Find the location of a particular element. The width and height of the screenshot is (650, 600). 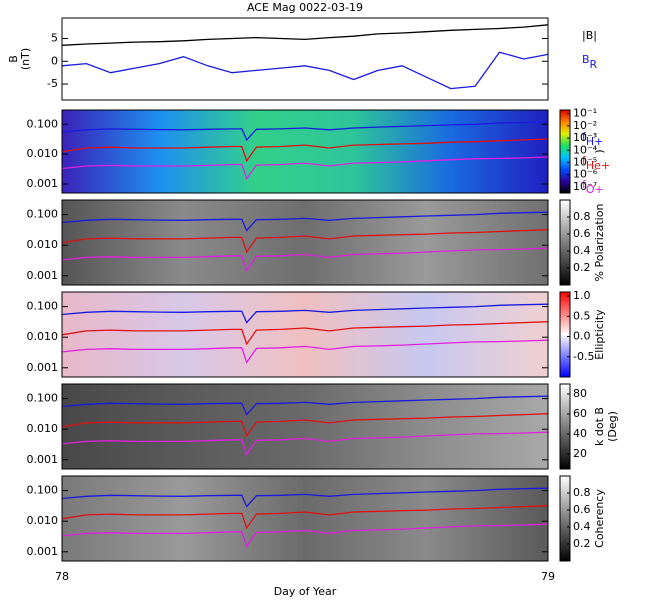

colorbar-label: ) is located at coordinates (599, 151).